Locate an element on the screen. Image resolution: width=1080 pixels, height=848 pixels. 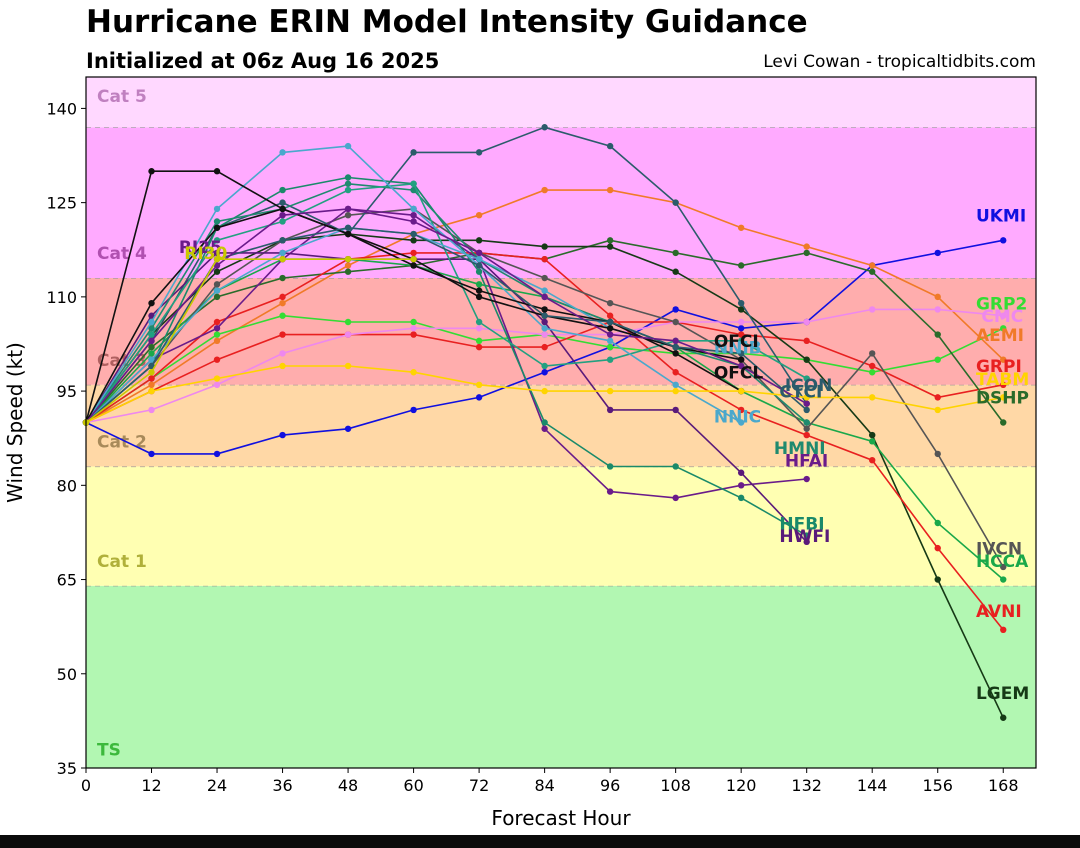
band-label: Cat 1 is located at coordinates (122, 562).